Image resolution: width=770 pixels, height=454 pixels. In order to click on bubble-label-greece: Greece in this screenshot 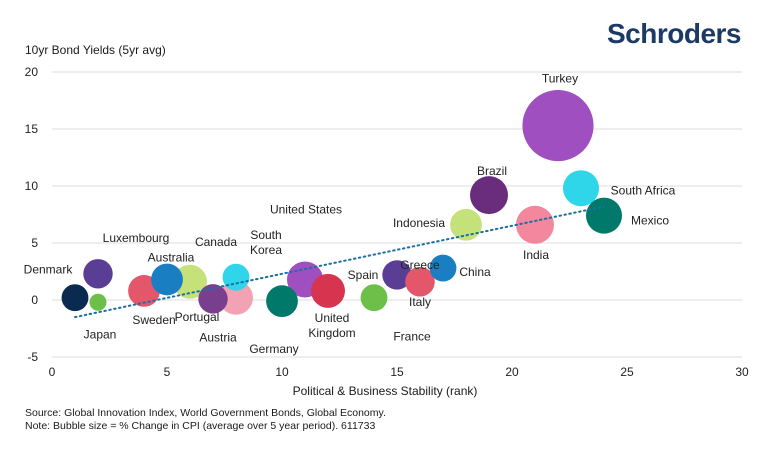, I will do `click(420, 265)`.